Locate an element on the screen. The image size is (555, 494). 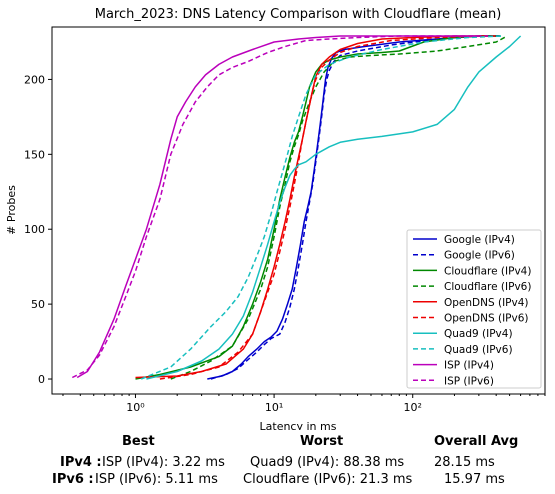
summary-row-ipv4-best: ISP (IPv4): 3.22 ms is located at coordinates (163, 462).